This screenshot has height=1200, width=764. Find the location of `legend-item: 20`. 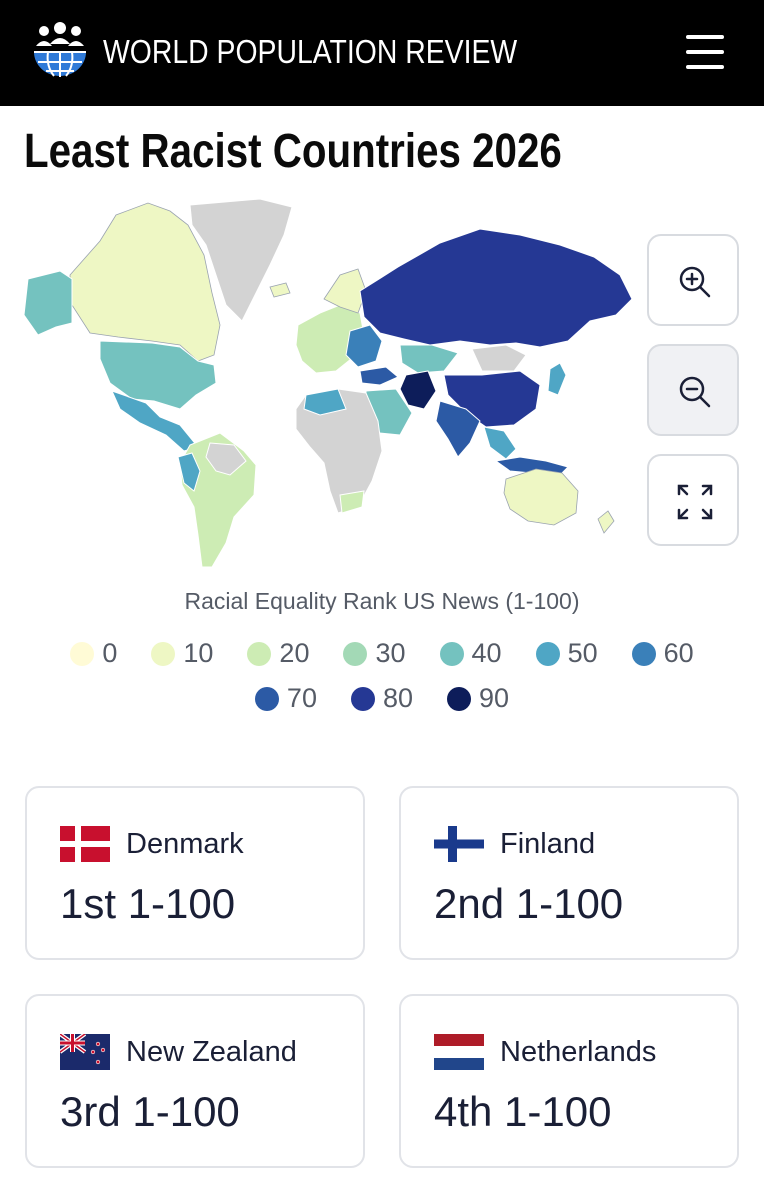

legend-item: 20 is located at coordinates (278, 653).